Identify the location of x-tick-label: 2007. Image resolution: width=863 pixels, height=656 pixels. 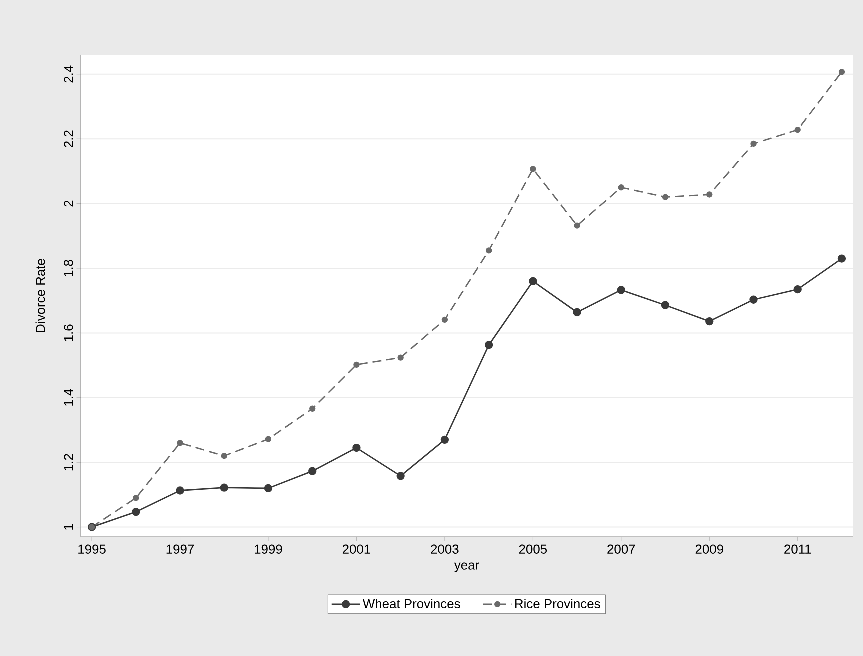
(622, 549).